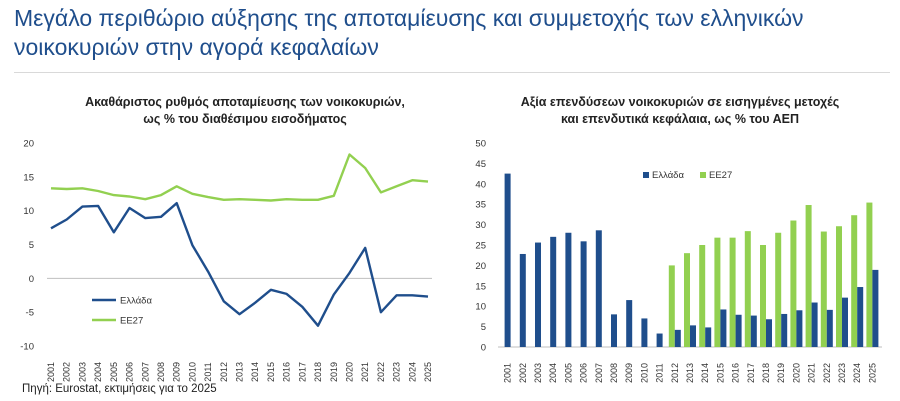  Describe the element at coordinates (599, 373) in the screenshot. I see `right-x-tick-label: 2007` at that location.